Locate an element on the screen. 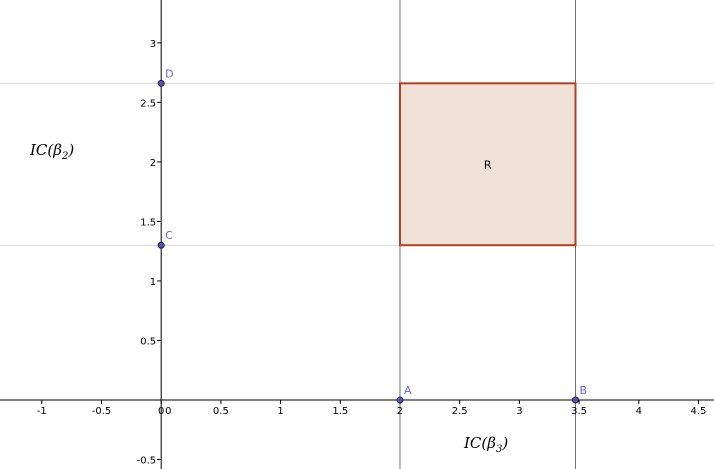 Image resolution: width=714 pixels, height=469 pixels. point-d is located at coordinates (161, 83).